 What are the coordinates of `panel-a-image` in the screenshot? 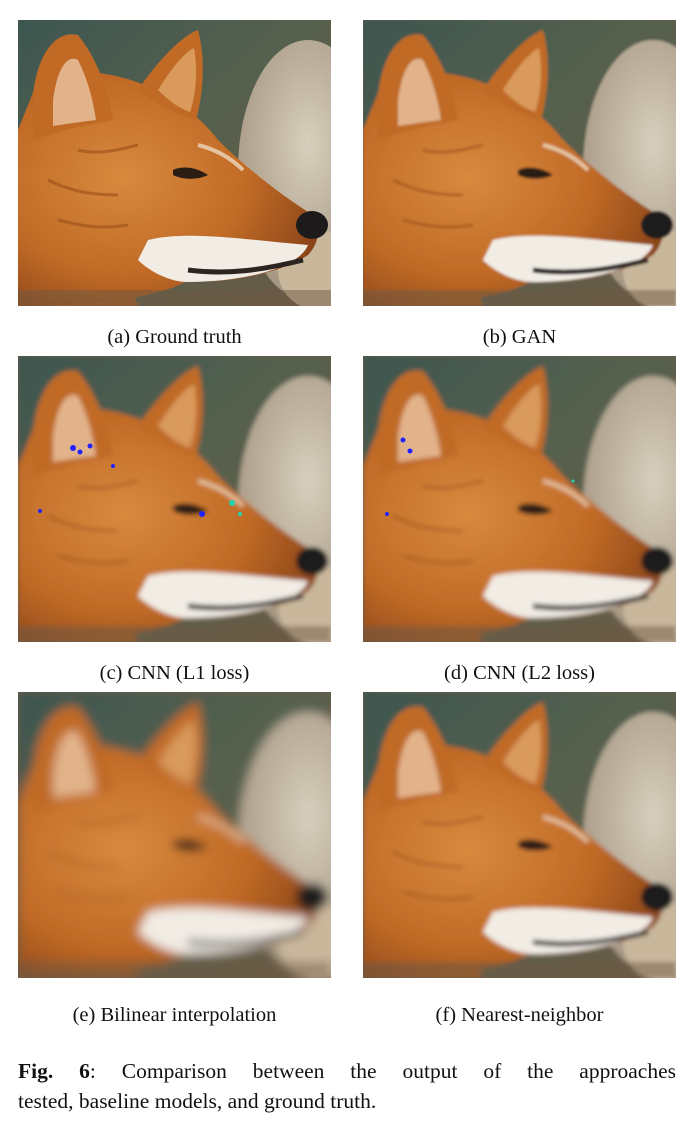 It's located at (174, 163).